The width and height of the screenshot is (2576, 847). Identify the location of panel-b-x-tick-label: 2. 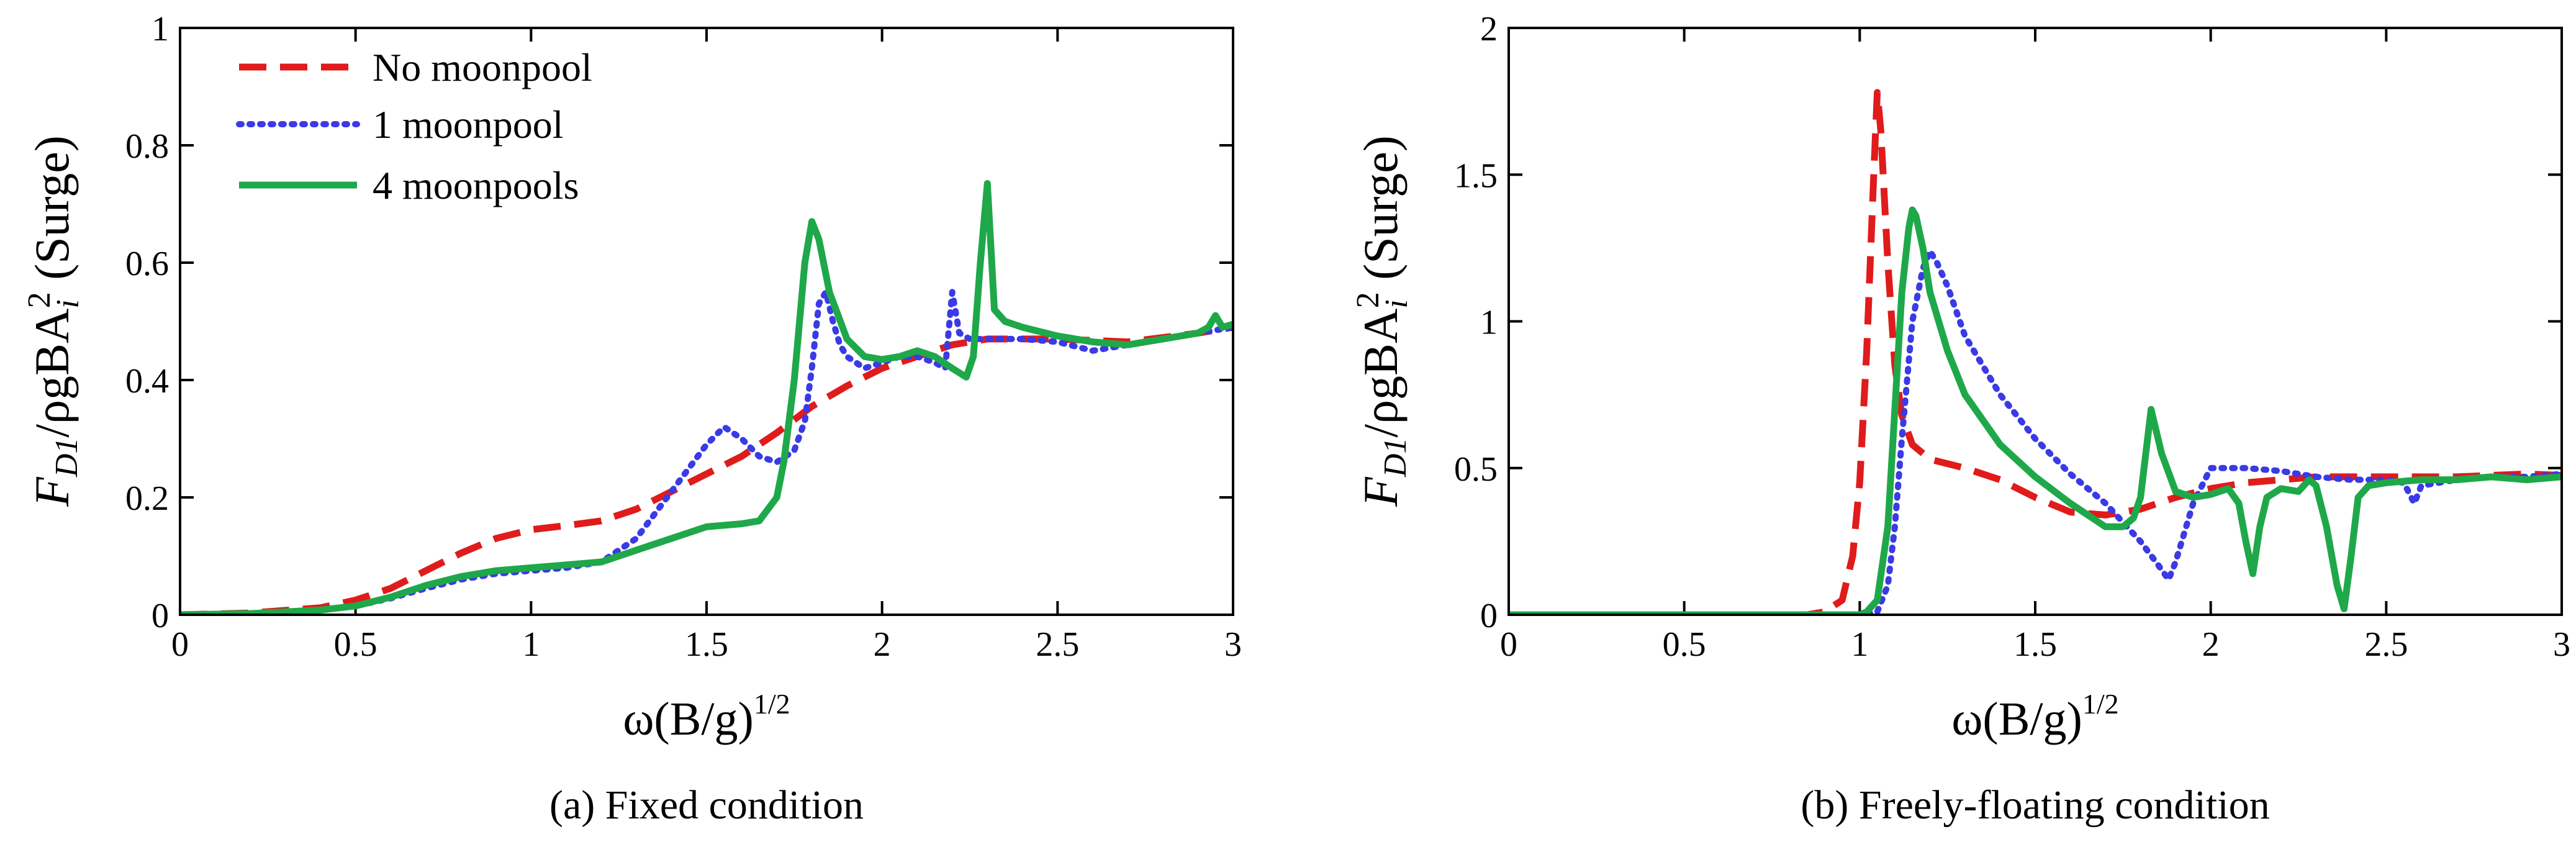
(2211, 645).